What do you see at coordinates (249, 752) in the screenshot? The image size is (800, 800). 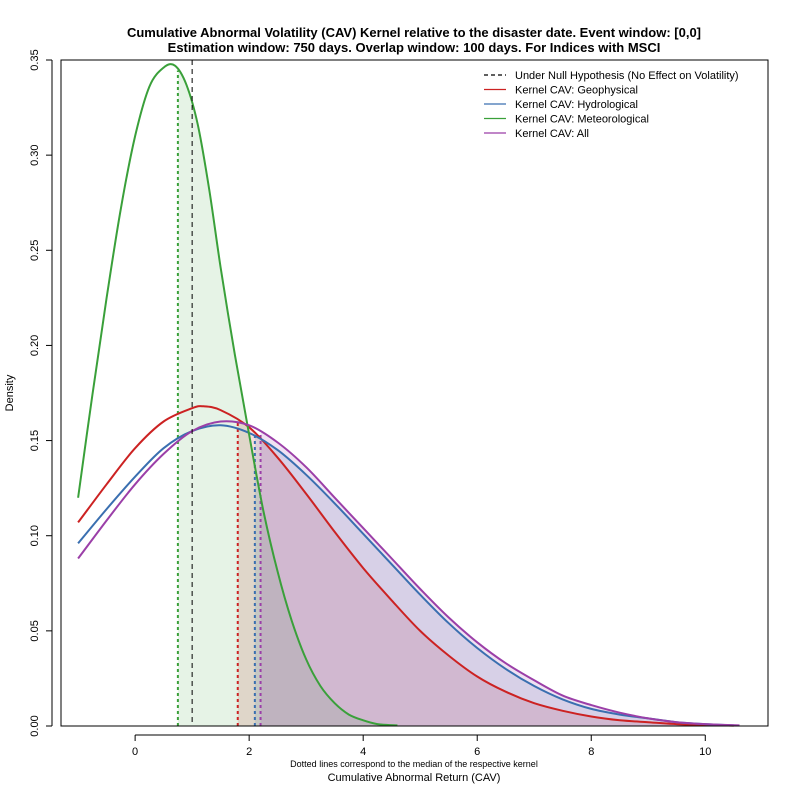 I see `x-tick-label: 2` at bounding box center [249, 752].